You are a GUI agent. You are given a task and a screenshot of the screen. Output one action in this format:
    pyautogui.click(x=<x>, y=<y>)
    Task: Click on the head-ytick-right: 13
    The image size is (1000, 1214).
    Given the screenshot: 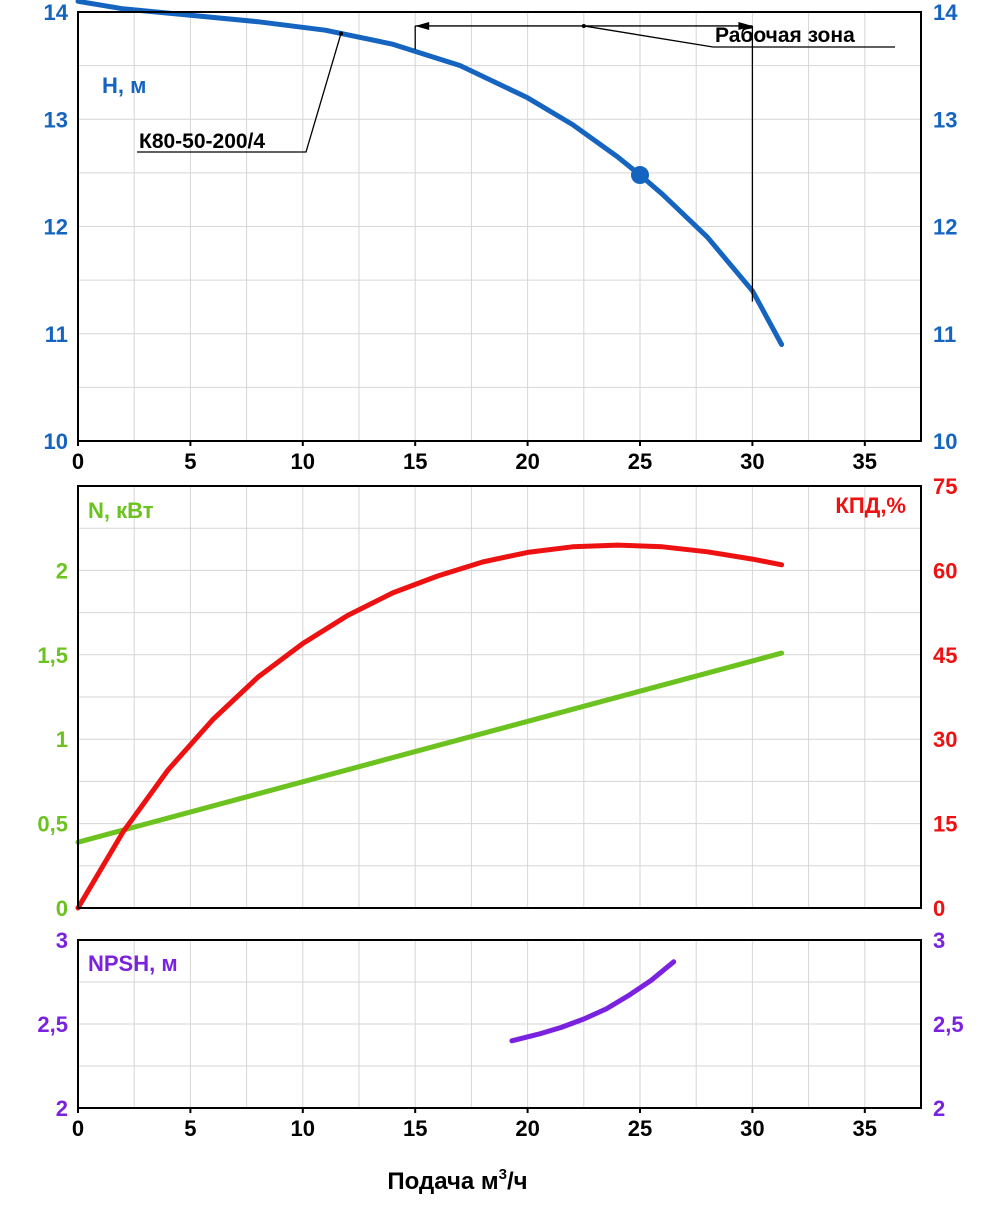 What is the action you would take?
    pyautogui.click(x=945, y=119)
    